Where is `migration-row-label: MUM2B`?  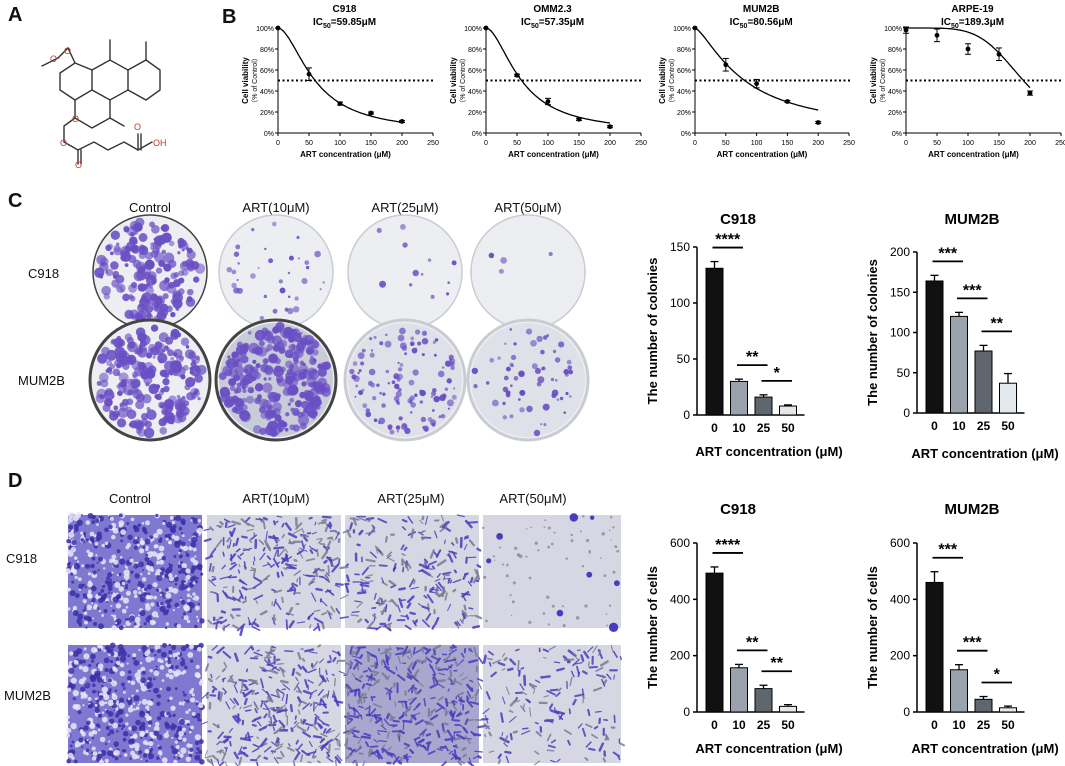 migration-row-label: MUM2B is located at coordinates (27, 695).